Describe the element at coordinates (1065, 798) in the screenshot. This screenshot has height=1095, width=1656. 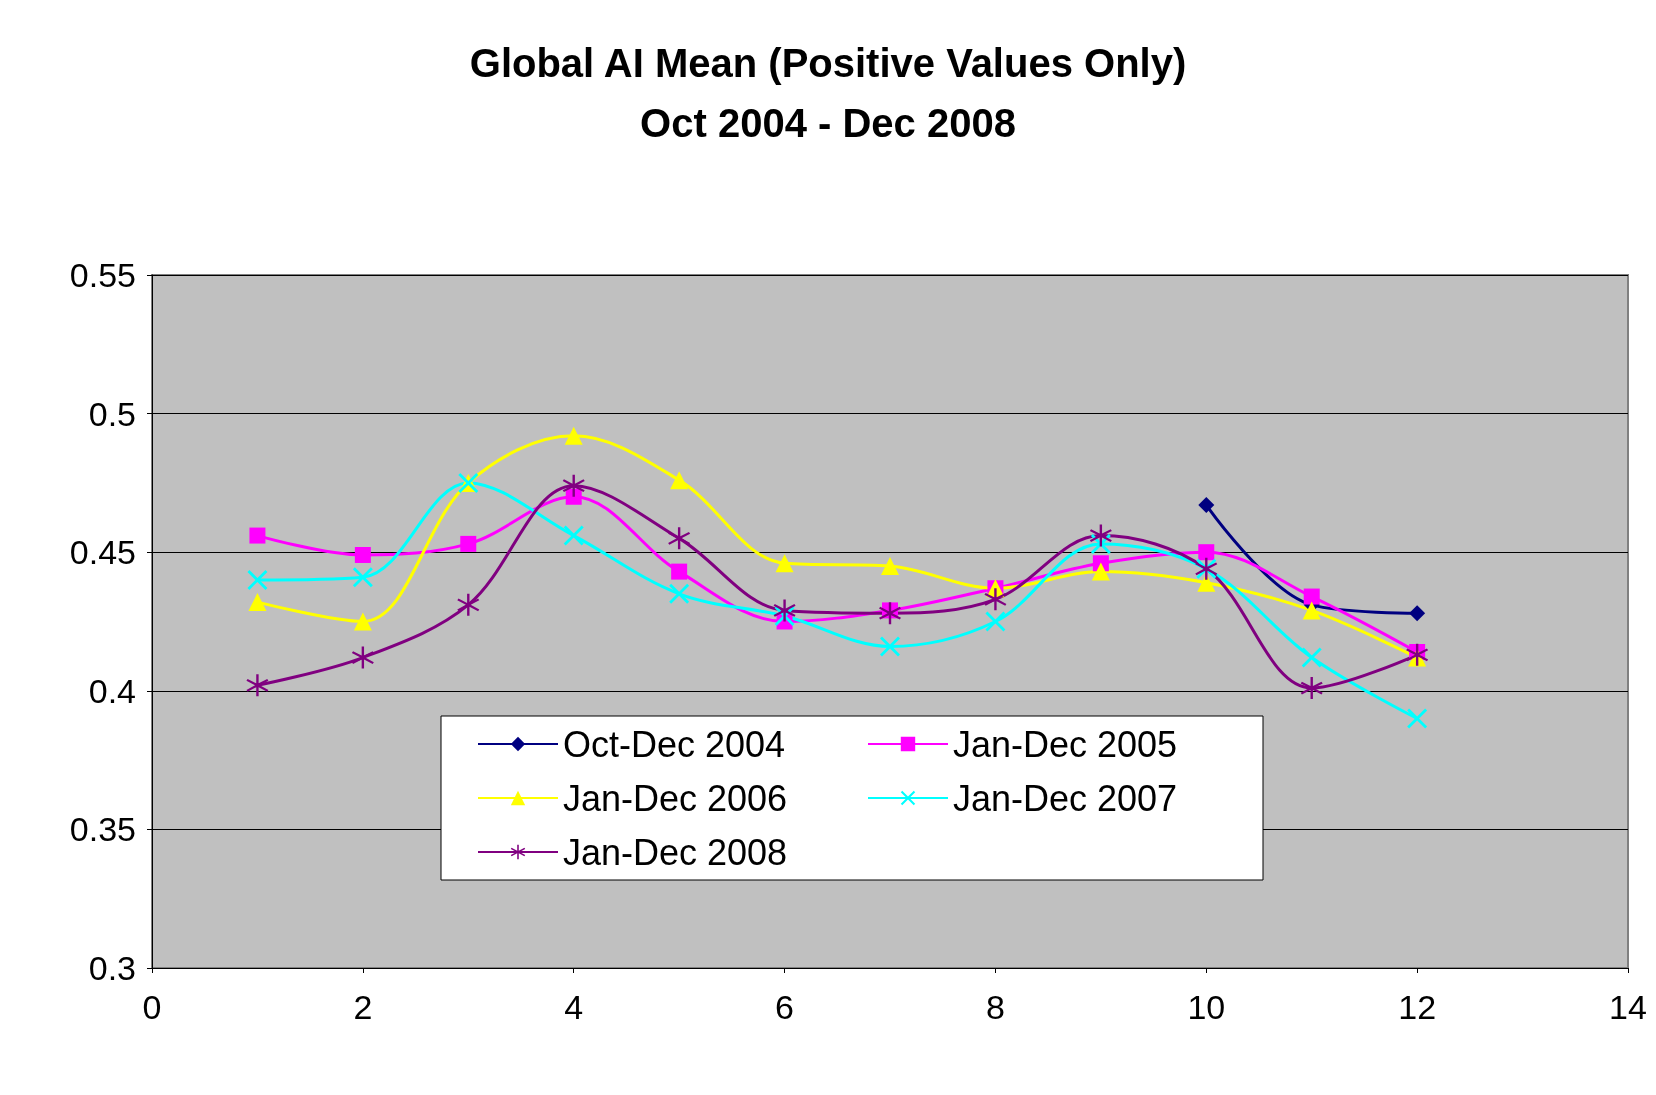
I see `legend-label: Jan-Dec 2007` at that location.